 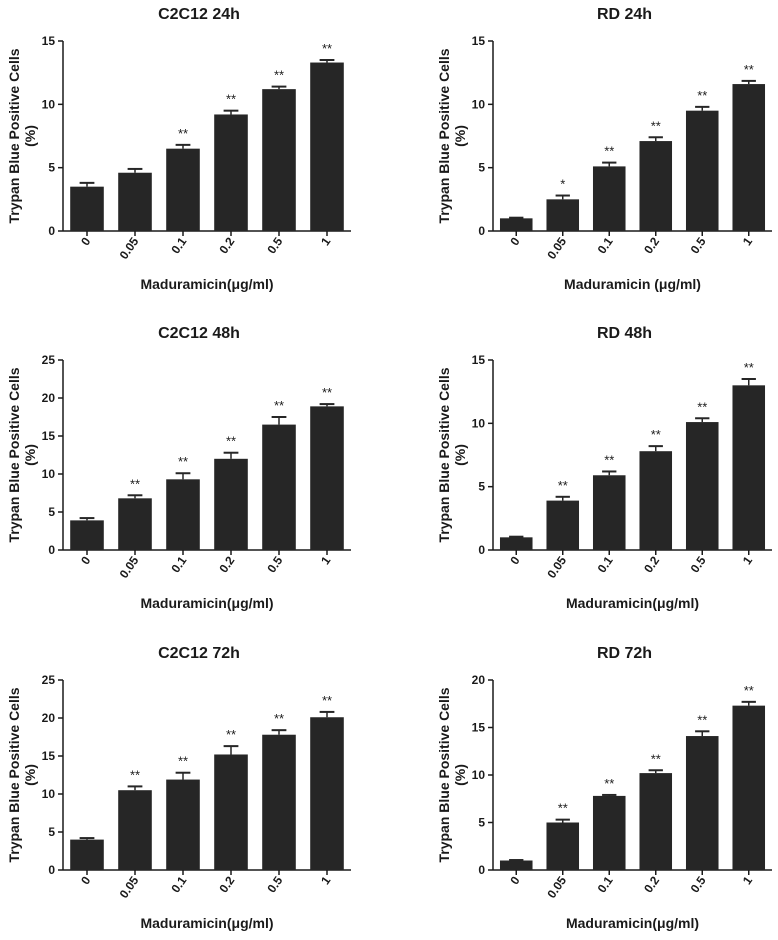 What do you see at coordinates (199, 333) in the screenshot?
I see `chart-title: C2C12 48h` at bounding box center [199, 333].